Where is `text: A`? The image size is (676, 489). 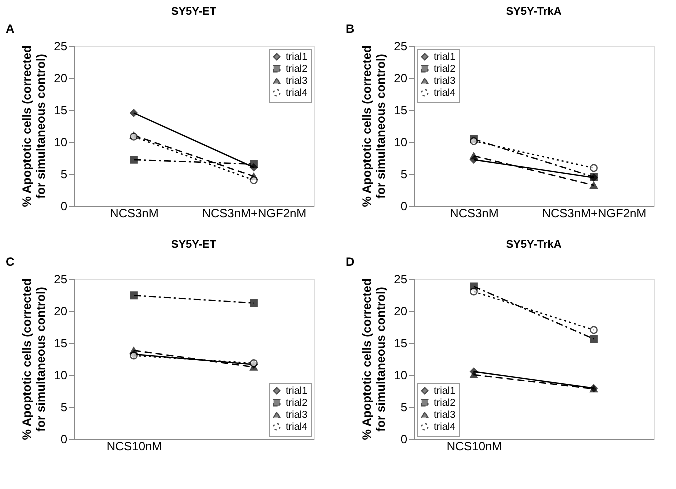 text: A is located at coordinates (10, 29).